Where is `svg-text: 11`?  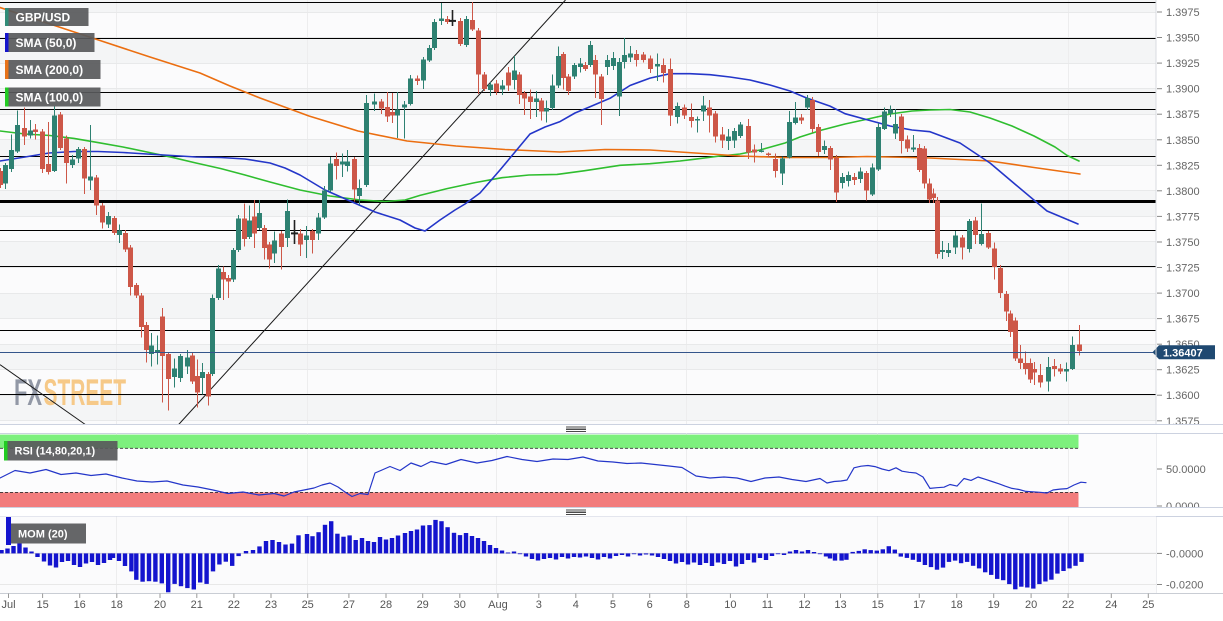
svg-text: 11 is located at coordinates (767, 605).